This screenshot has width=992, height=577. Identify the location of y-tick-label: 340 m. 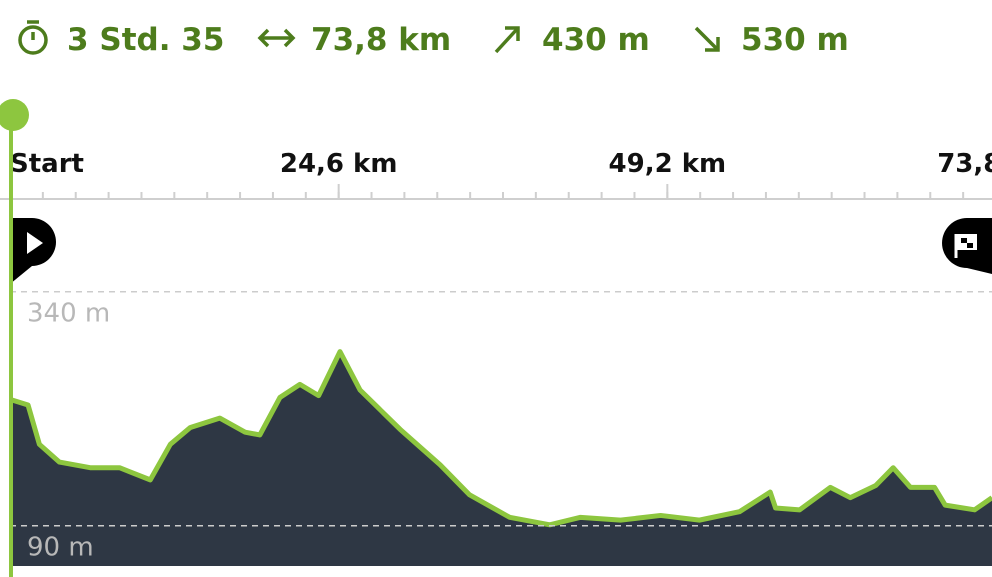
(68, 314).